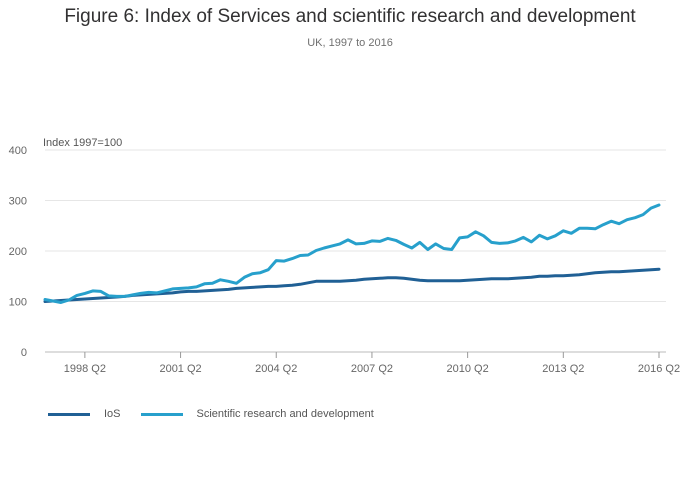 This screenshot has height=502, width=700. What do you see at coordinates (659, 369) in the screenshot?
I see `x-tick-label: 2016 Q2` at bounding box center [659, 369].